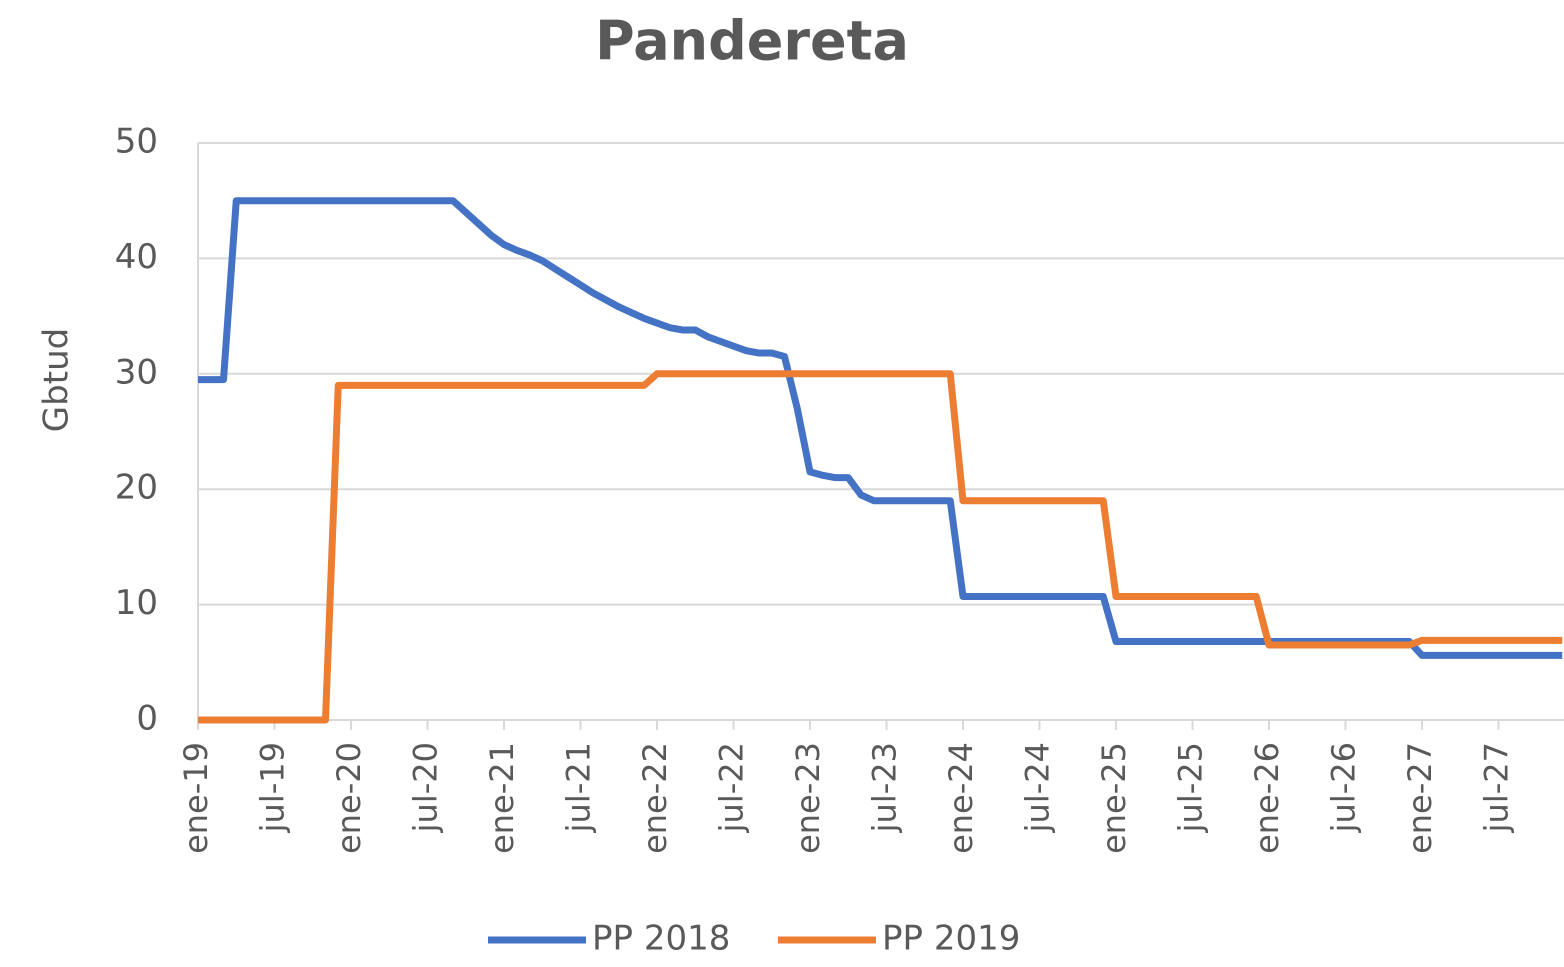 This screenshot has width=1564, height=967. I want to click on x-tick-label: jul-20, so click(426, 787).